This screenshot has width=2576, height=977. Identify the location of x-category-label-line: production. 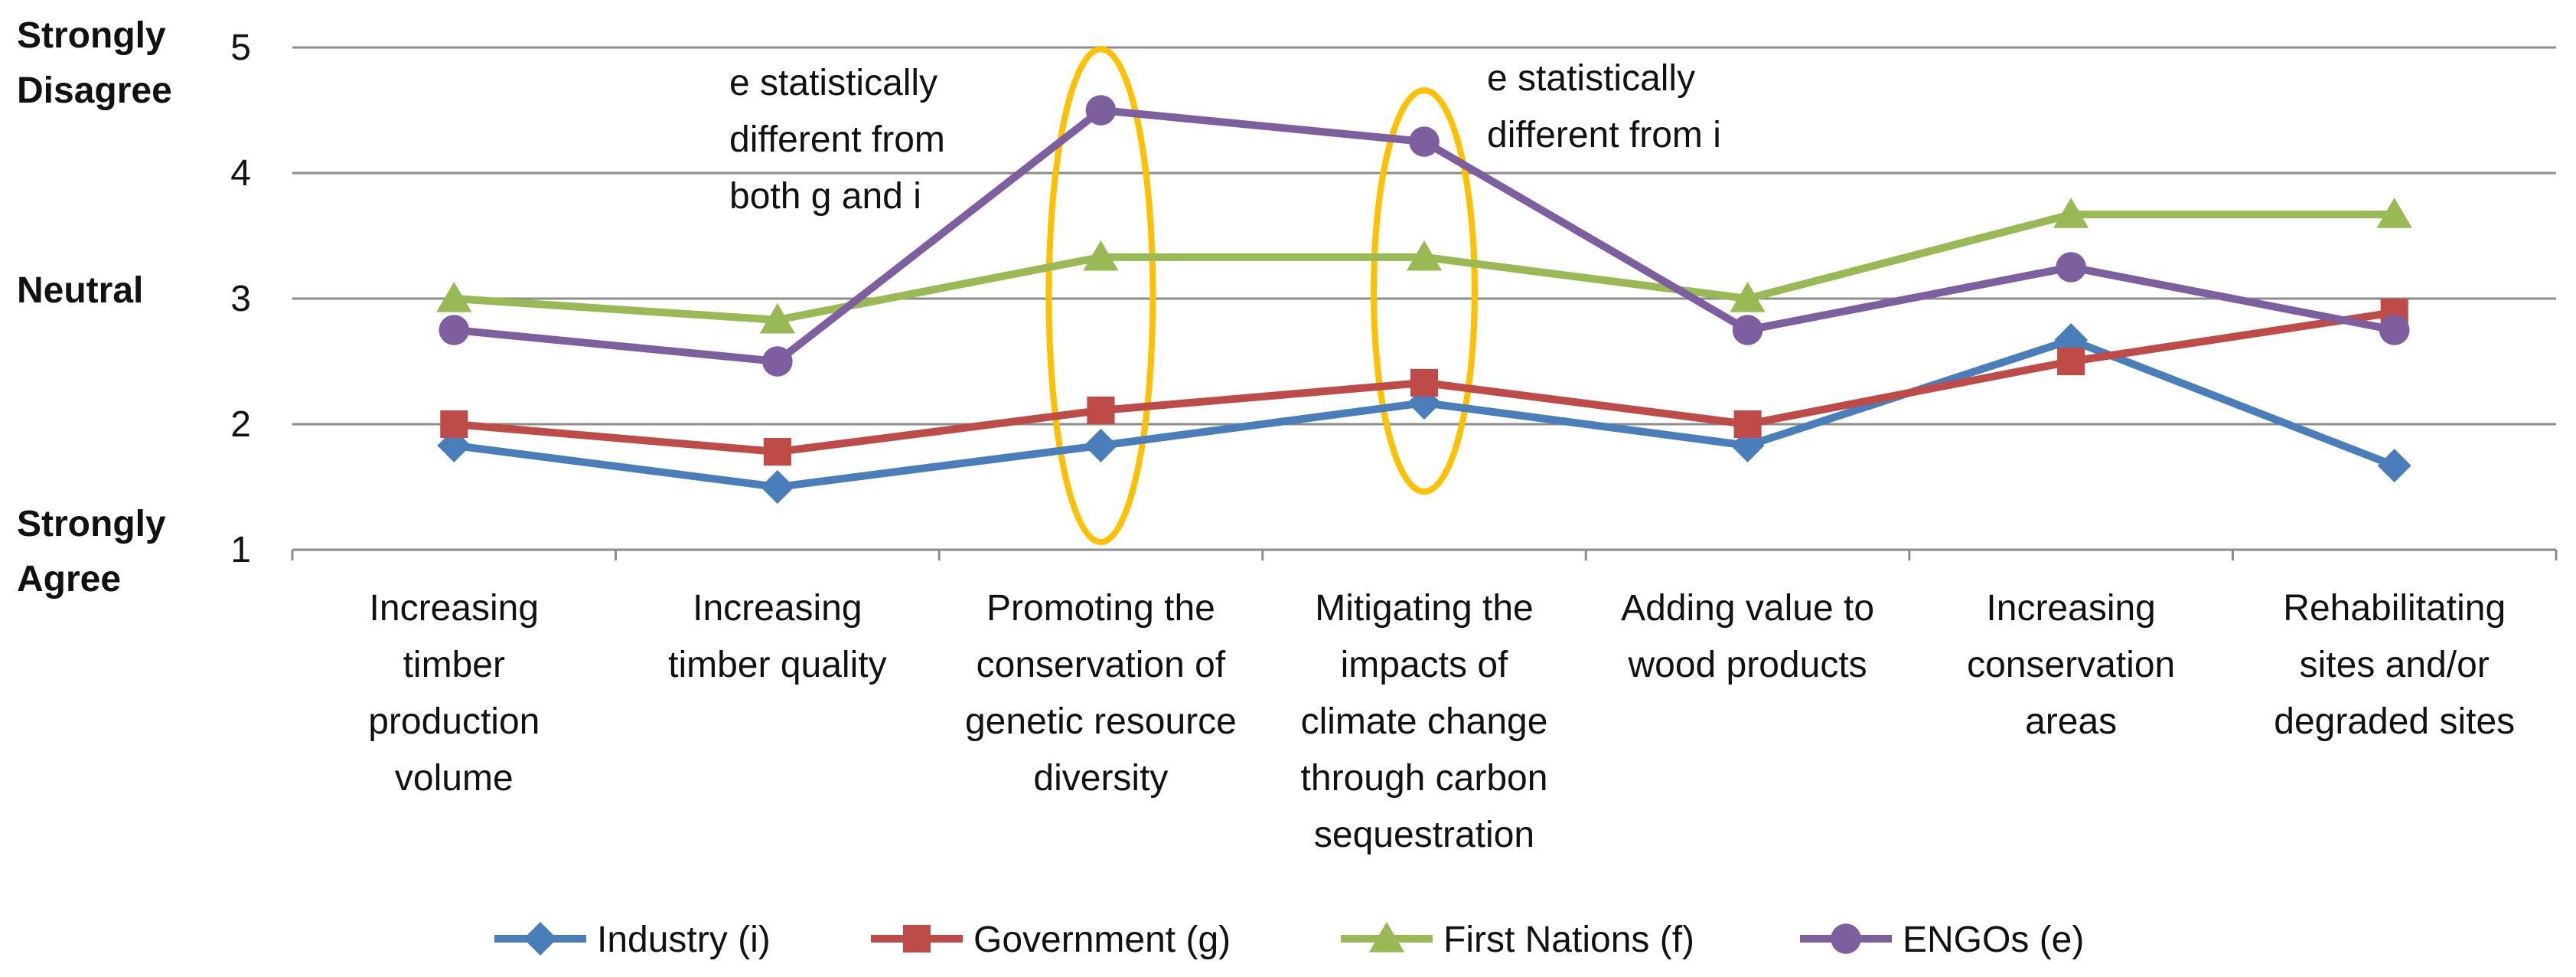
(454, 721).